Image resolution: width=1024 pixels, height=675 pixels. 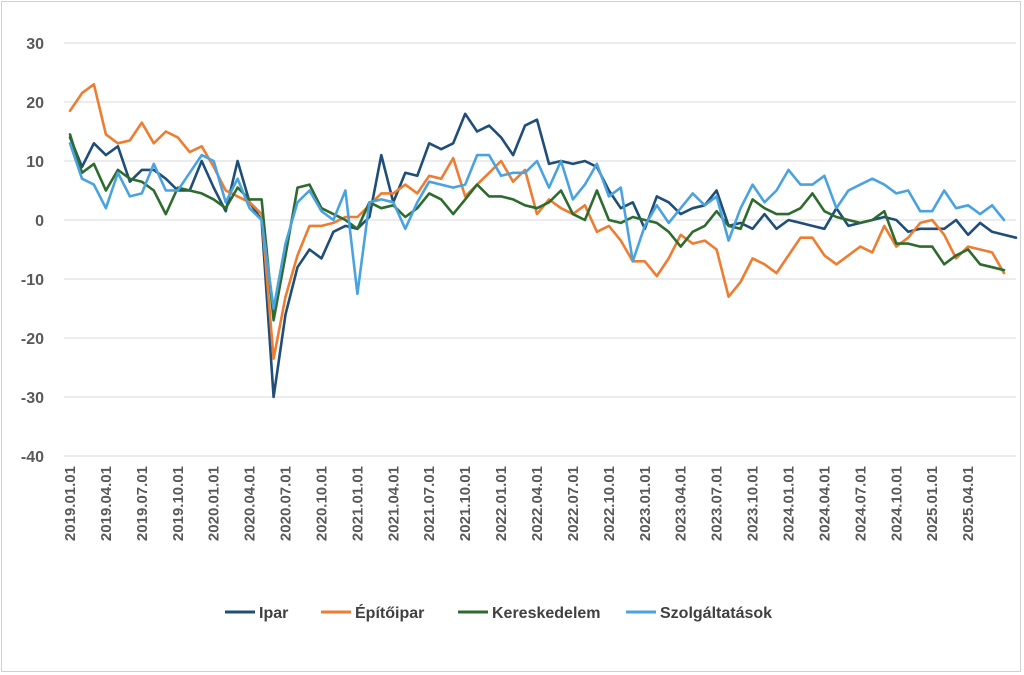 What do you see at coordinates (389, 612) in the screenshot?
I see `legend-label-1: Építőipar` at bounding box center [389, 612].